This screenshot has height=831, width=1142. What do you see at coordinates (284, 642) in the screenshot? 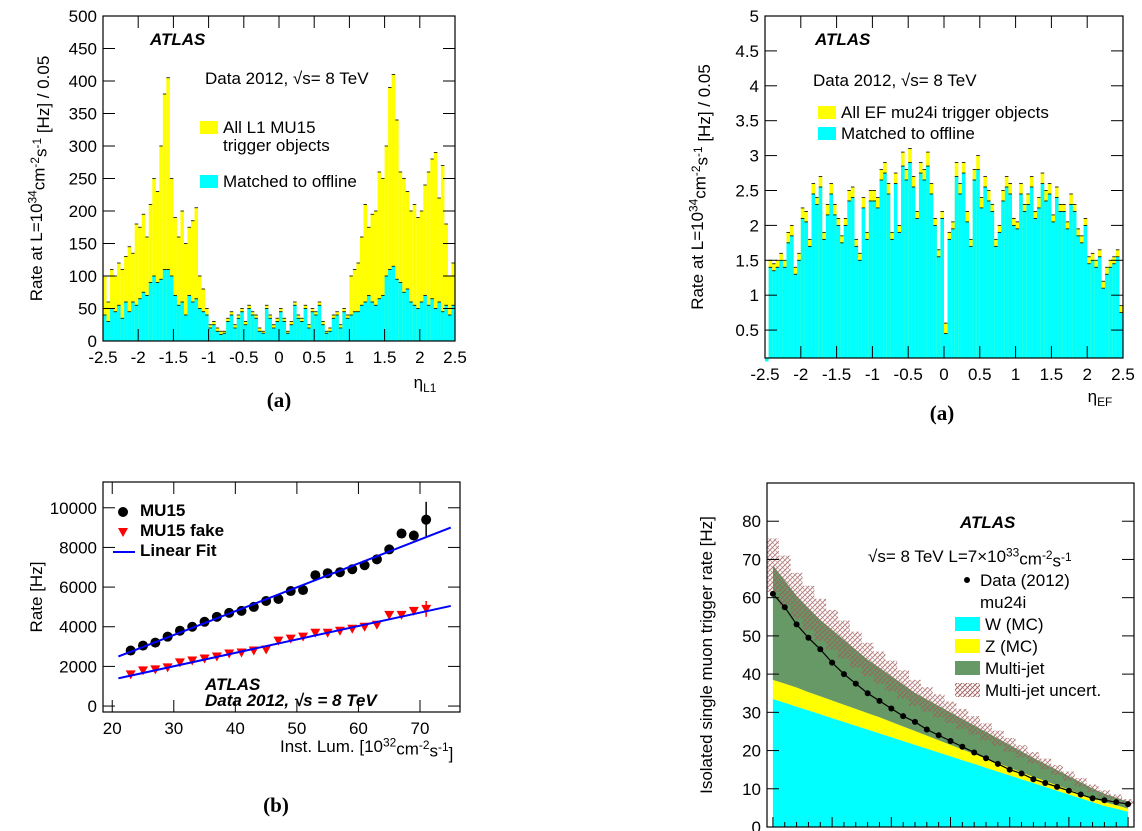
I see `fit-line` at bounding box center [284, 642].